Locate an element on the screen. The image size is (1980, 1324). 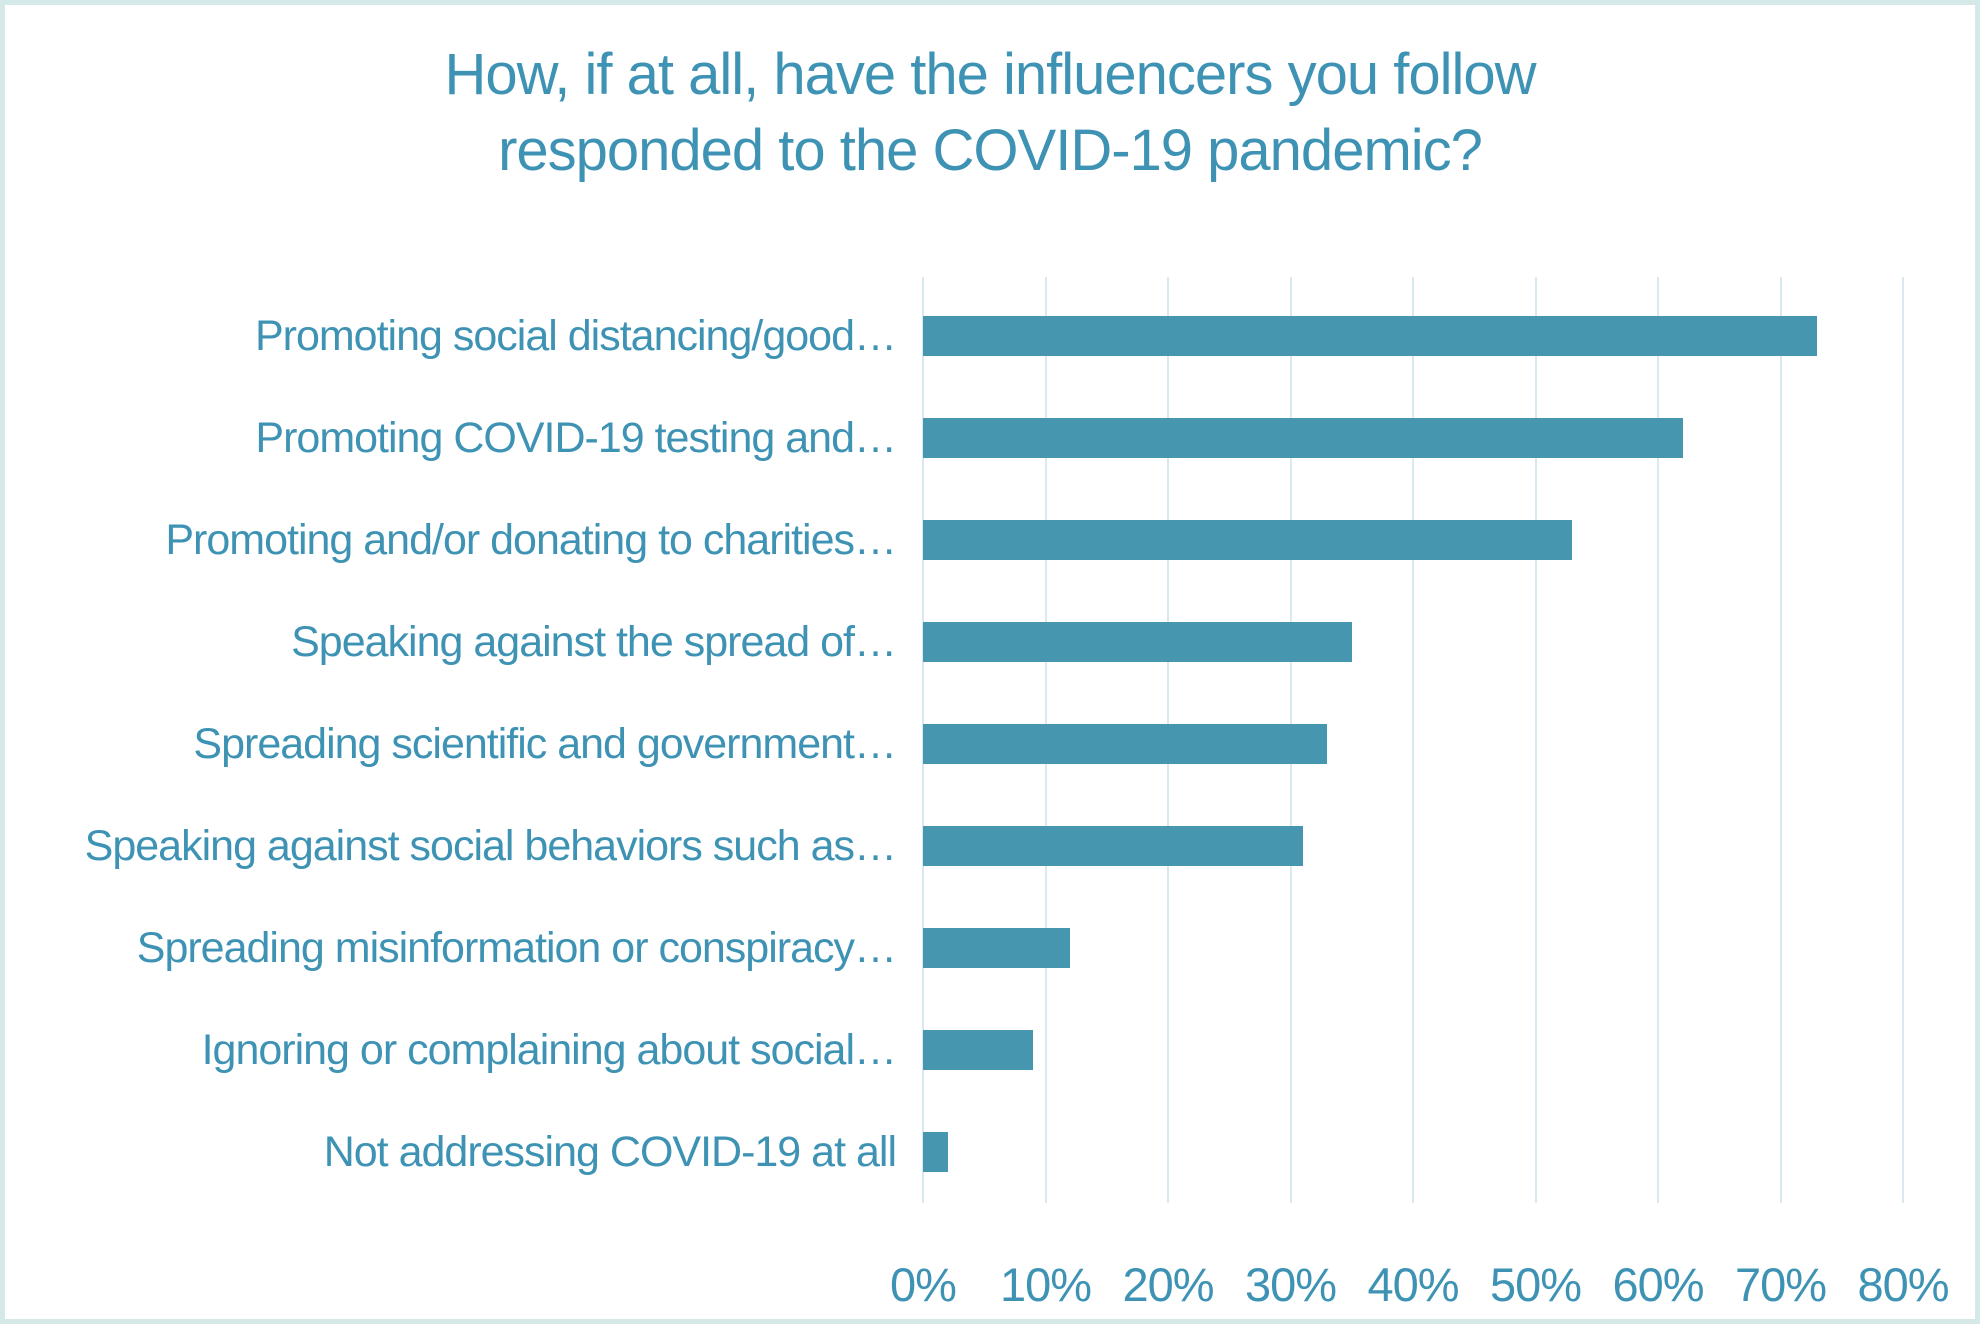
x-axis-tick-label: 40% is located at coordinates (1413, 1284).